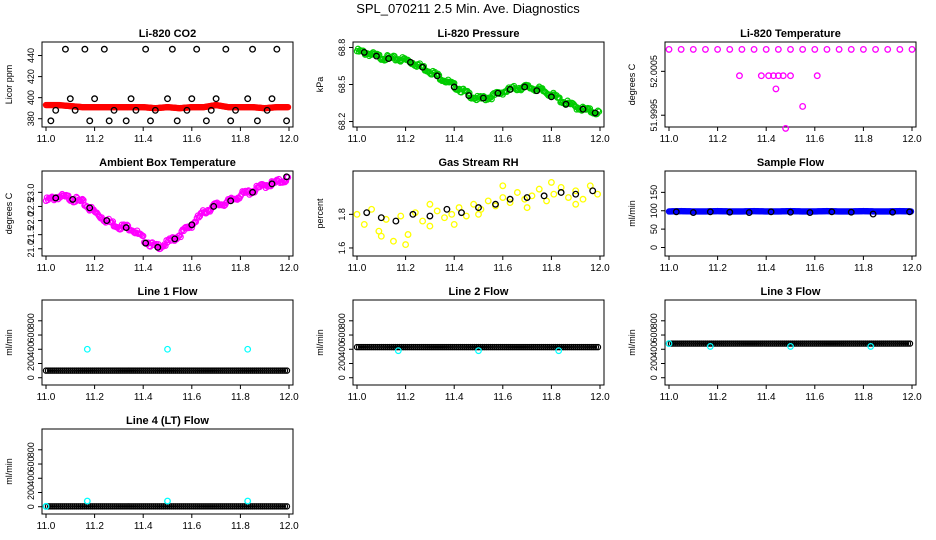  Describe the element at coordinates (654, 349) in the screenshot. I see `y-tick-label: 400` at that location.